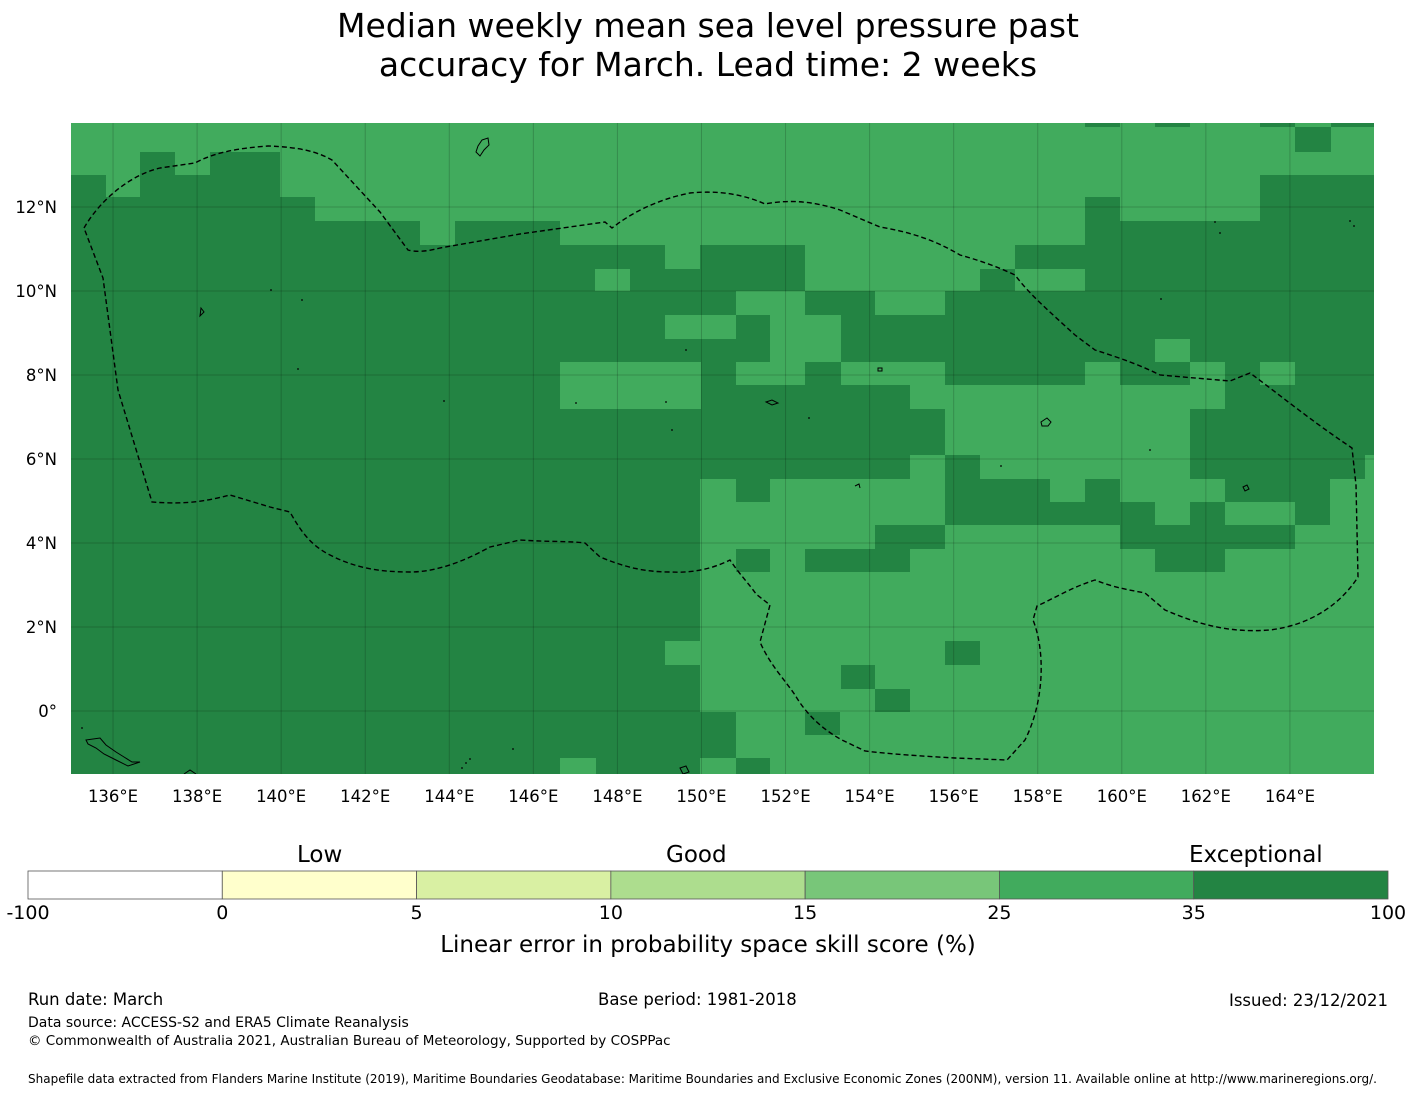 The height and width of the screenshot is (1095, 1416). I want to click on colorbar-tick-label: 100, so click(1388, 913).